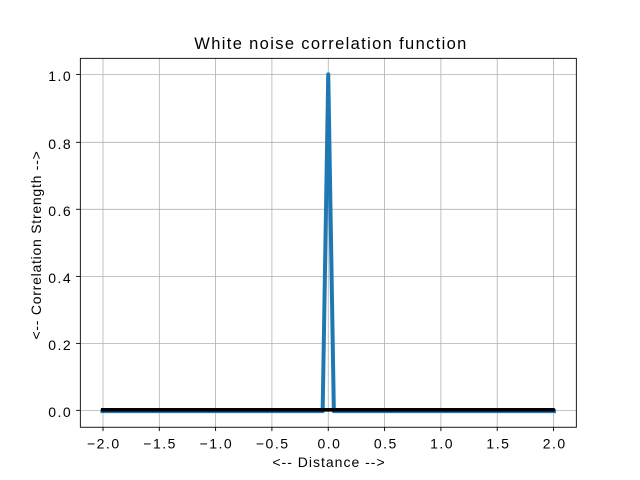 Image resolution: width=640 pixels, height=480 pixels. Describe the element at coordinates (104, 443) in the screenshot. I see `svg-text: −2.0` at that location.